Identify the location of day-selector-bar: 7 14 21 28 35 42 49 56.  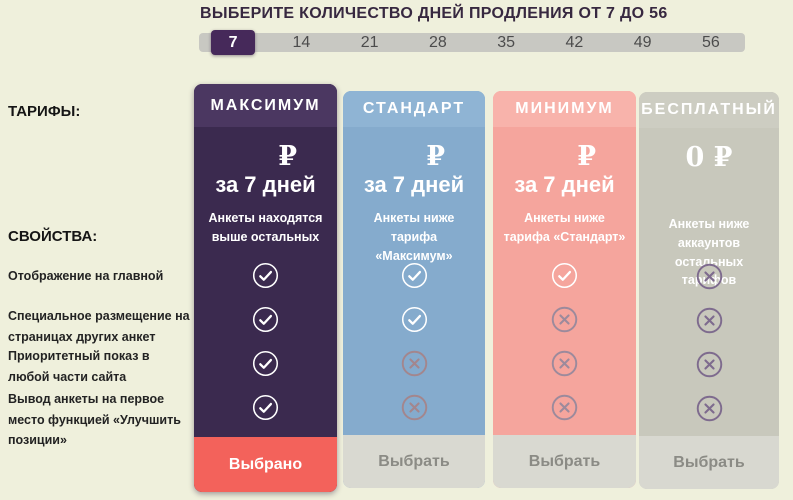
(472, 42).